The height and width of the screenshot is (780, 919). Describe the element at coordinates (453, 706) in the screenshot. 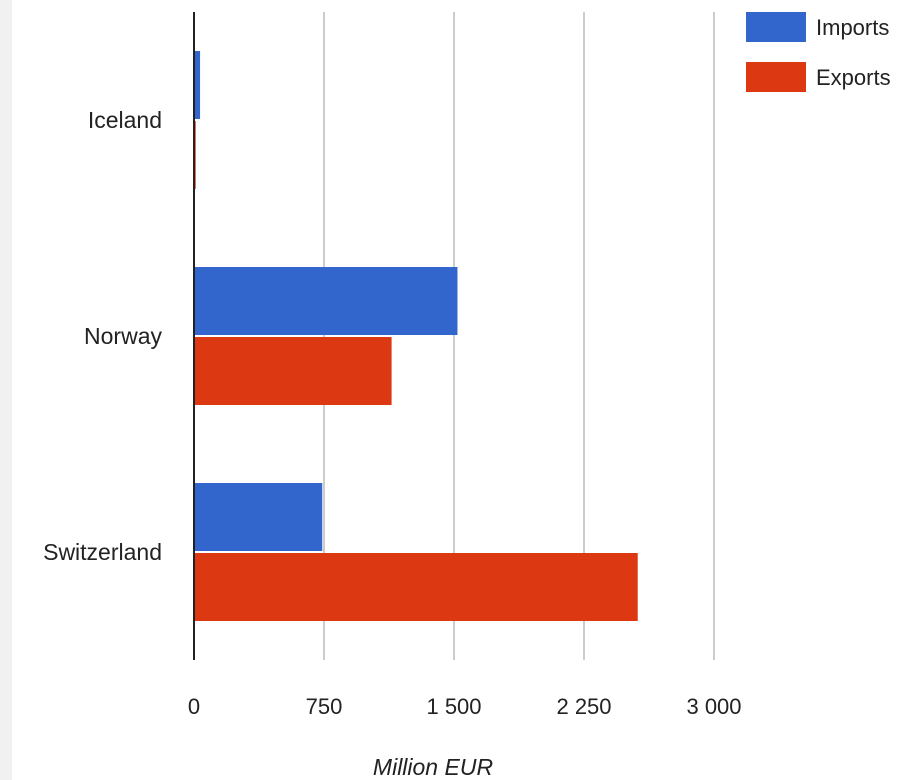

I see `x-tick-label-2: 1 500` at that location.